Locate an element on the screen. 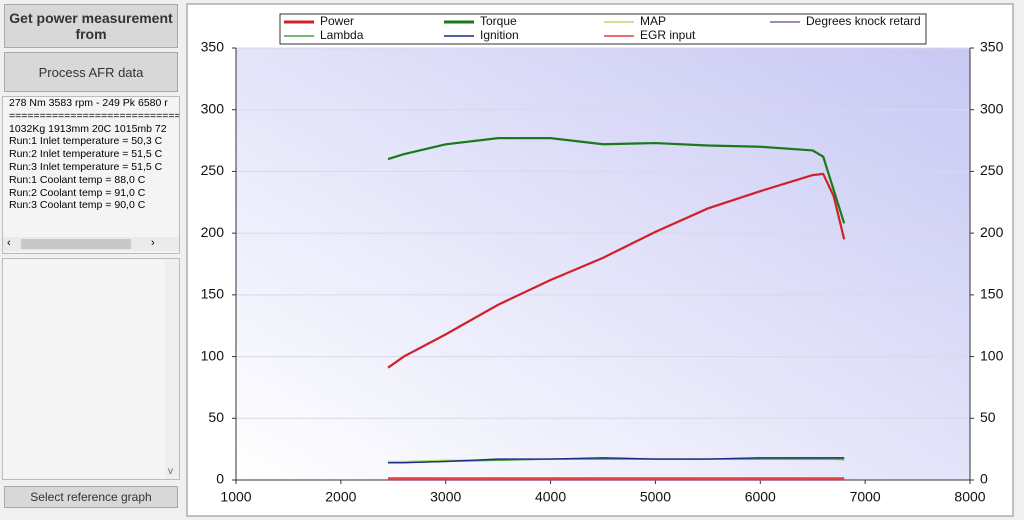 The height and width of the screenshot is (520, 1024). y-tick-label: 150 is located at coordinates (213, 294).